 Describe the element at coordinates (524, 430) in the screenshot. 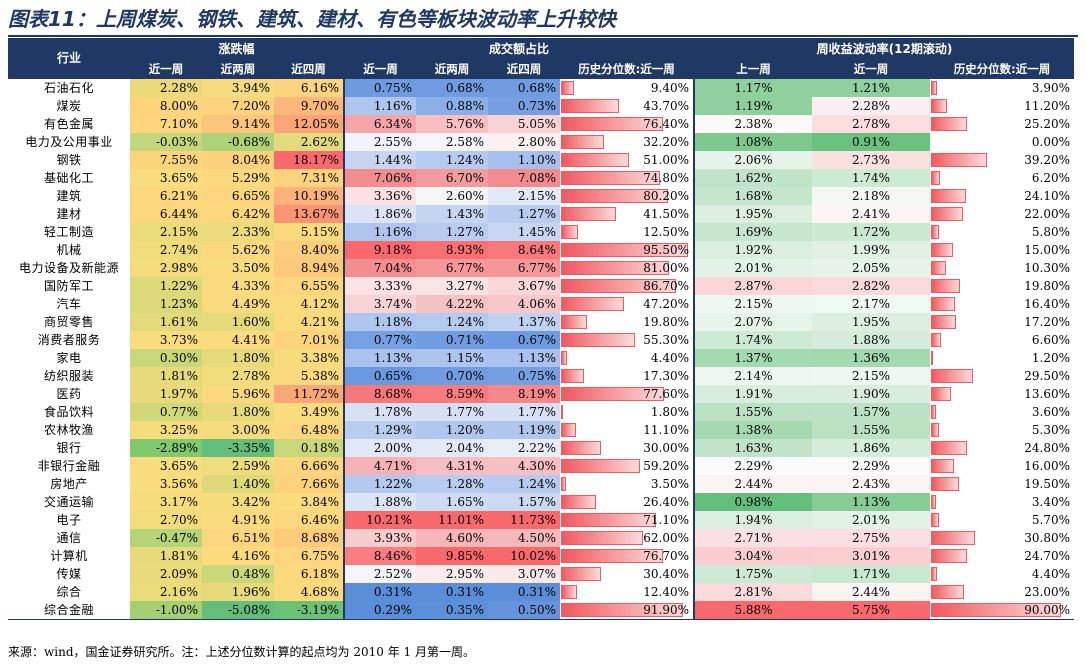

I see `turnover-cell: 1.19%` at that location.